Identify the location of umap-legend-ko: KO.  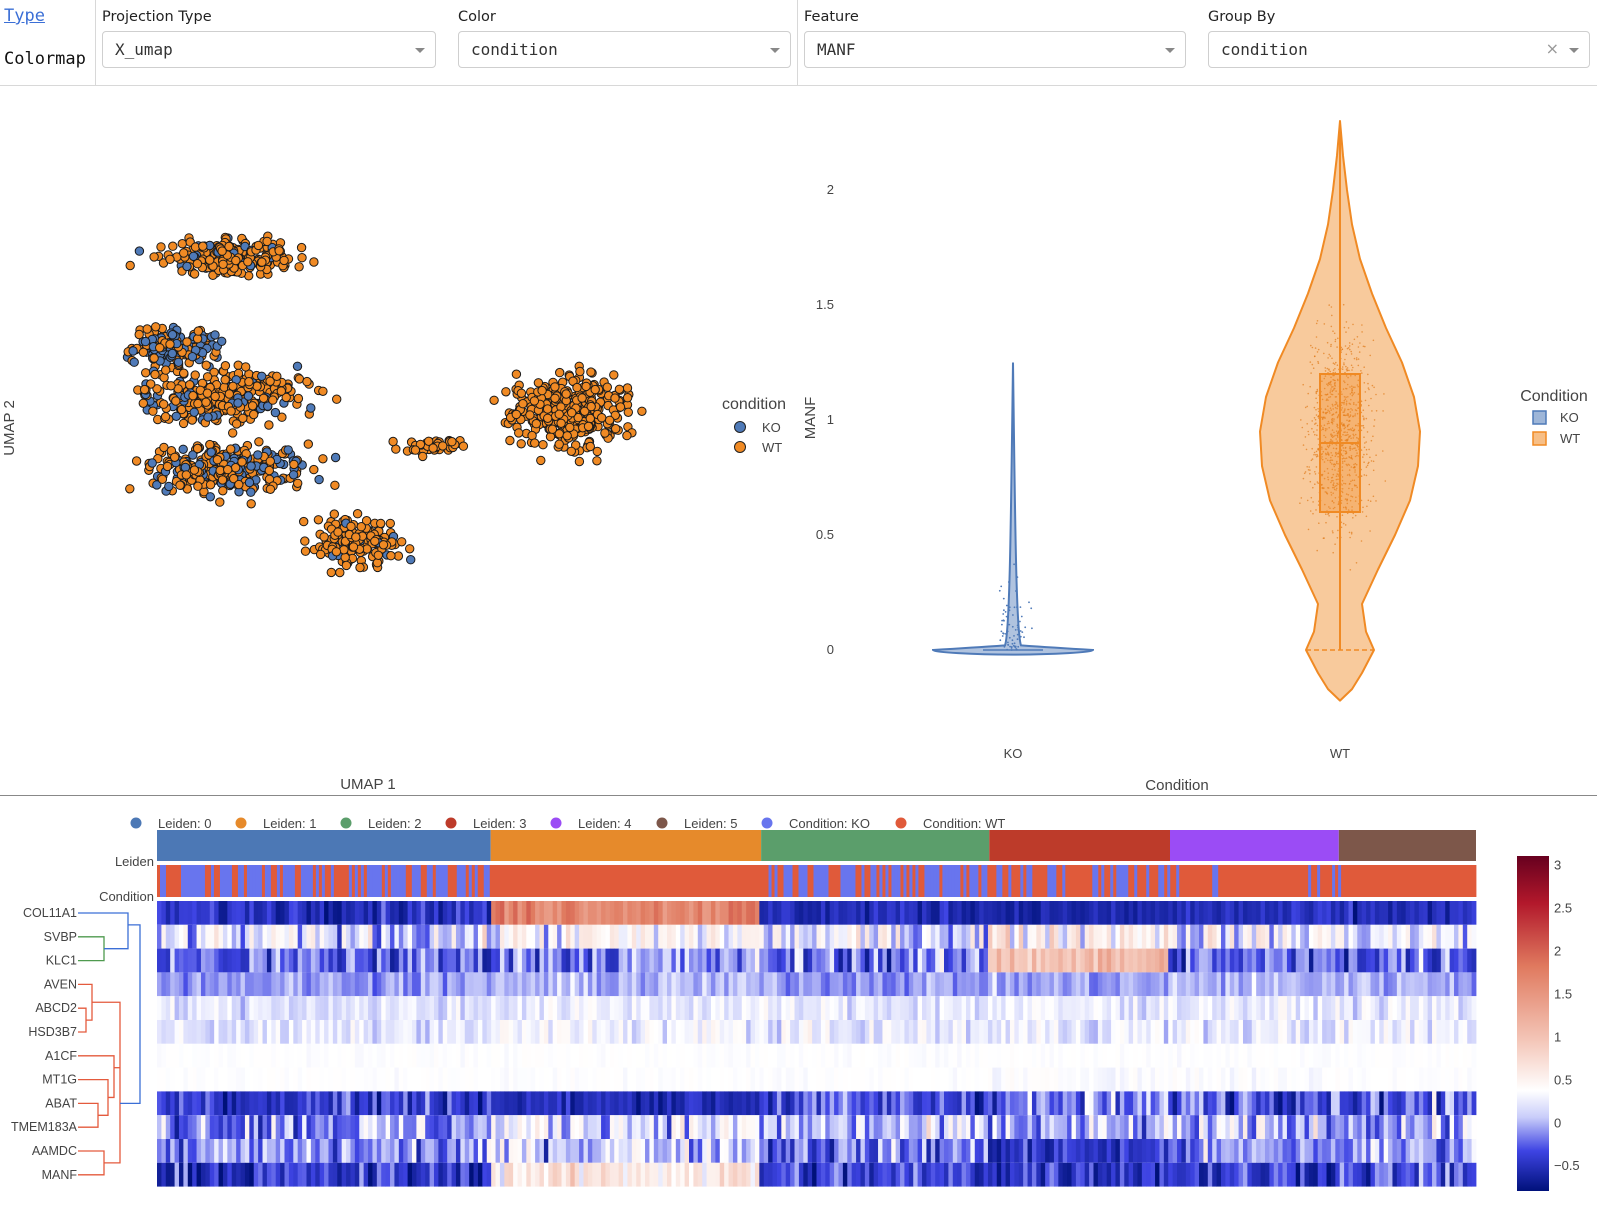
(771, 427).